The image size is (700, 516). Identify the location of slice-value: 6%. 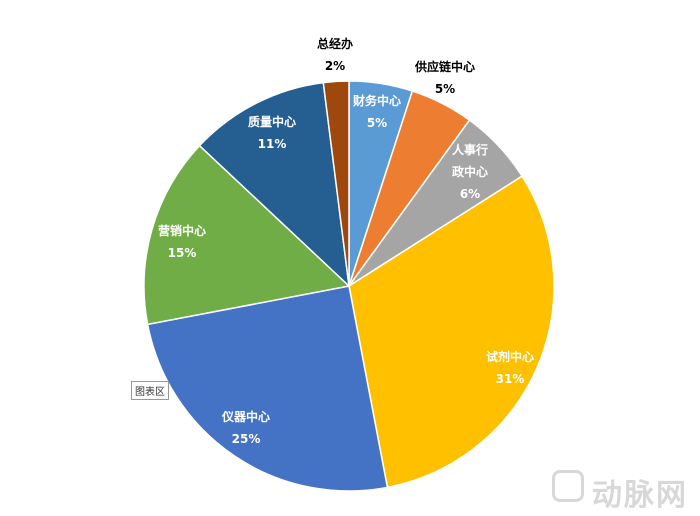
(470, 194).